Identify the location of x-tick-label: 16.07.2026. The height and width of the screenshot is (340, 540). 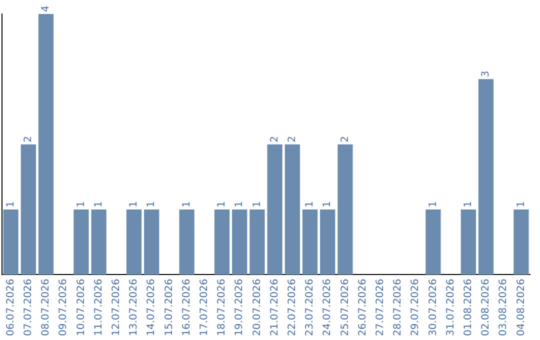
(186, 307).